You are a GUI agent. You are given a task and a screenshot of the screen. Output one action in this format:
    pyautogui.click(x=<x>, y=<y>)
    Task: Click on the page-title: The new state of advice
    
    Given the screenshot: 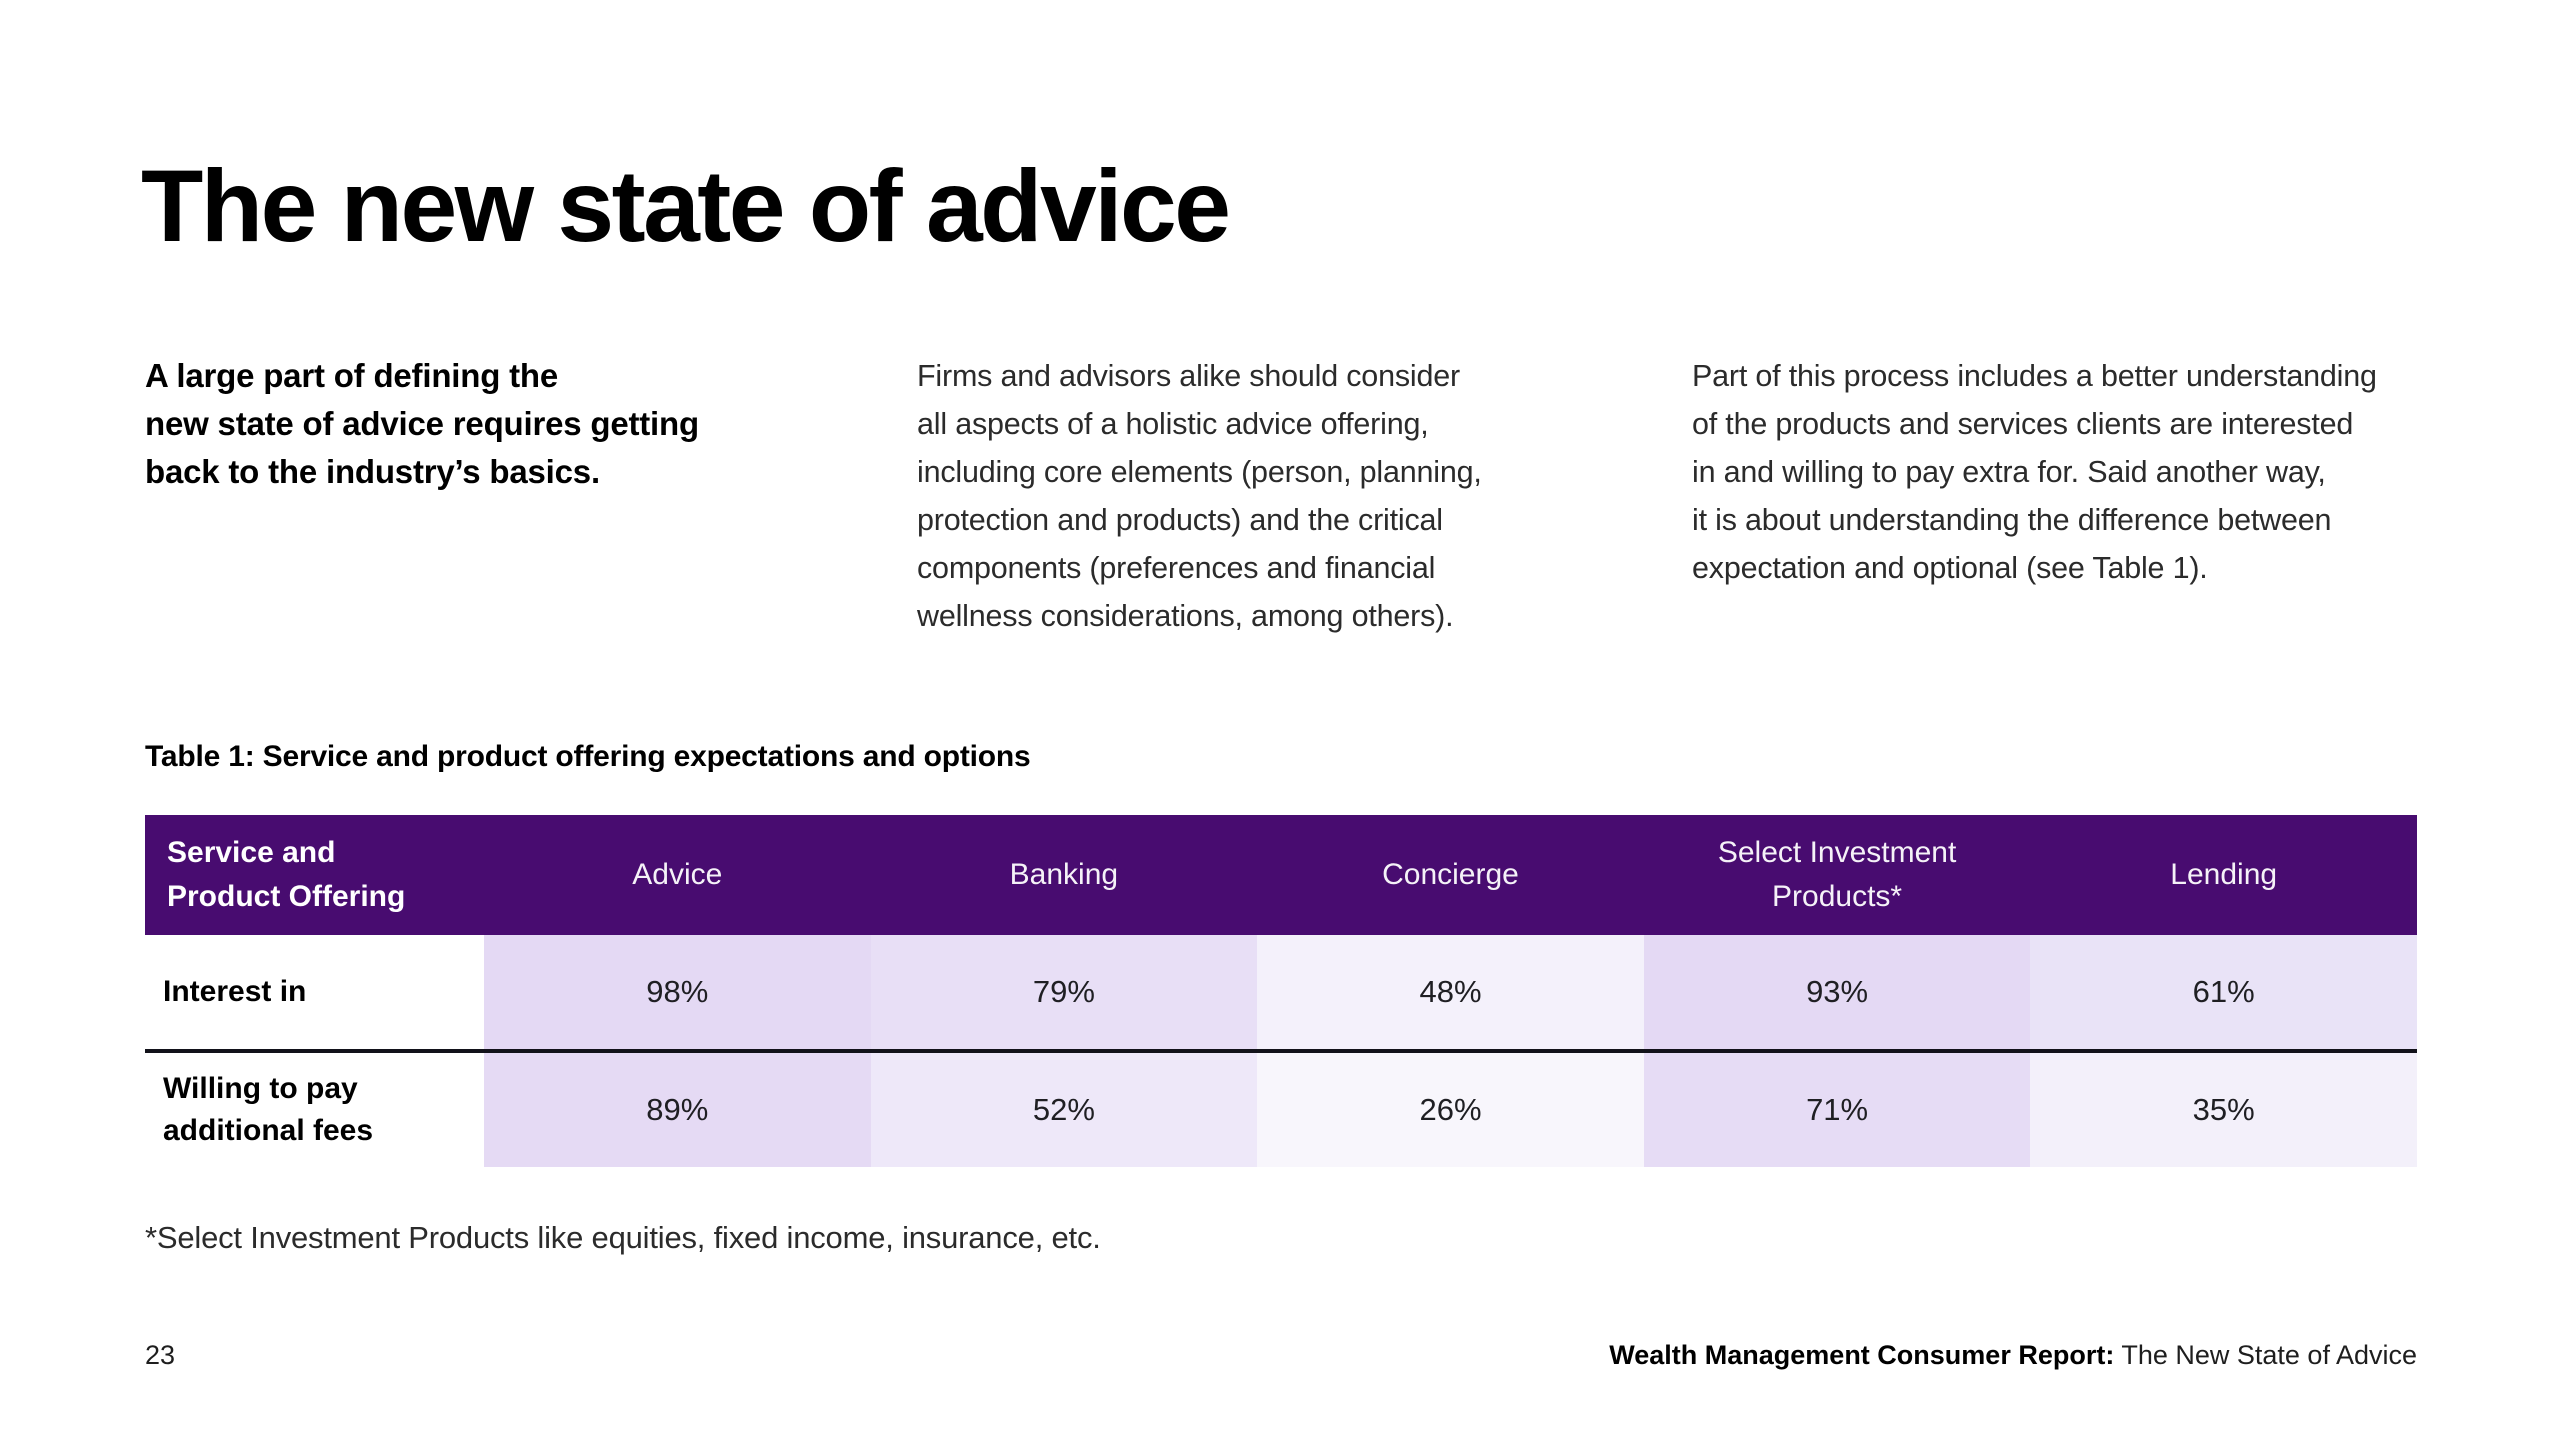 What is the action you would take?
    pyautogui.click(x=686, y=206)
    